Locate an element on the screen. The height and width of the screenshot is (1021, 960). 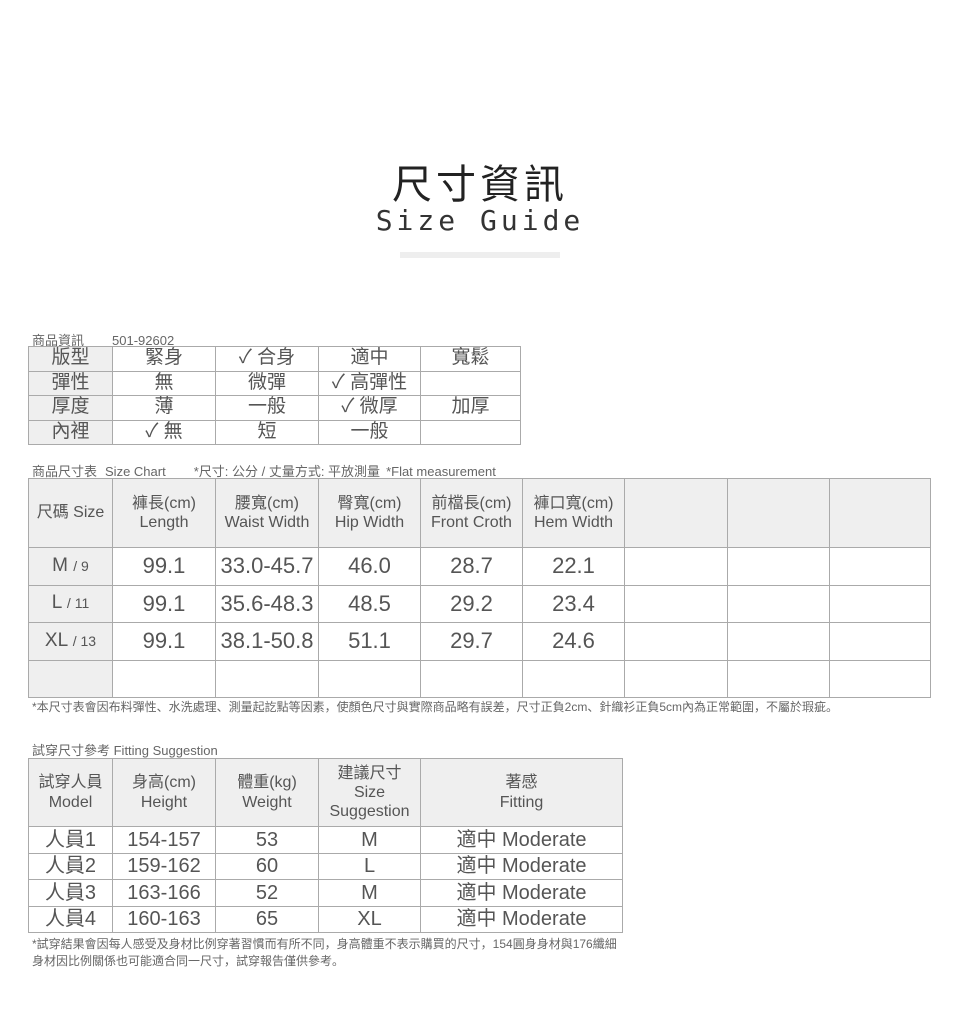
size-label: XL is located at coordinates (56, 640).